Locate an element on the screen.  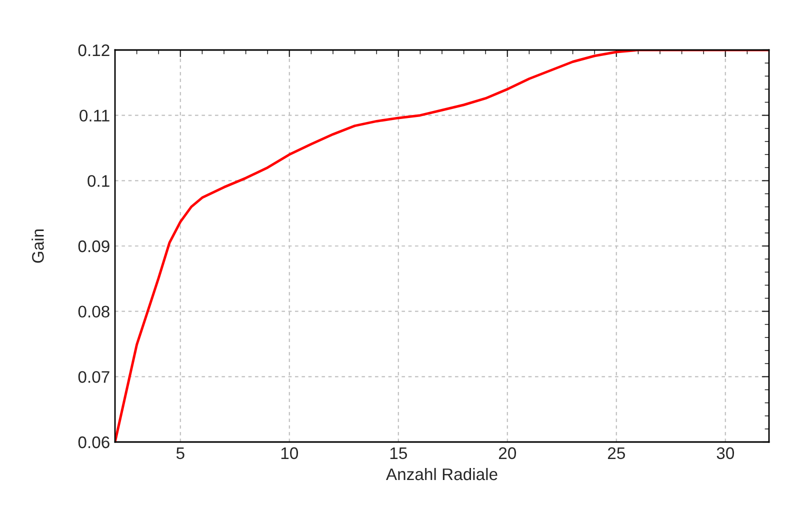
y-tick-label: 0.12 is located at coordinates (94, 50).